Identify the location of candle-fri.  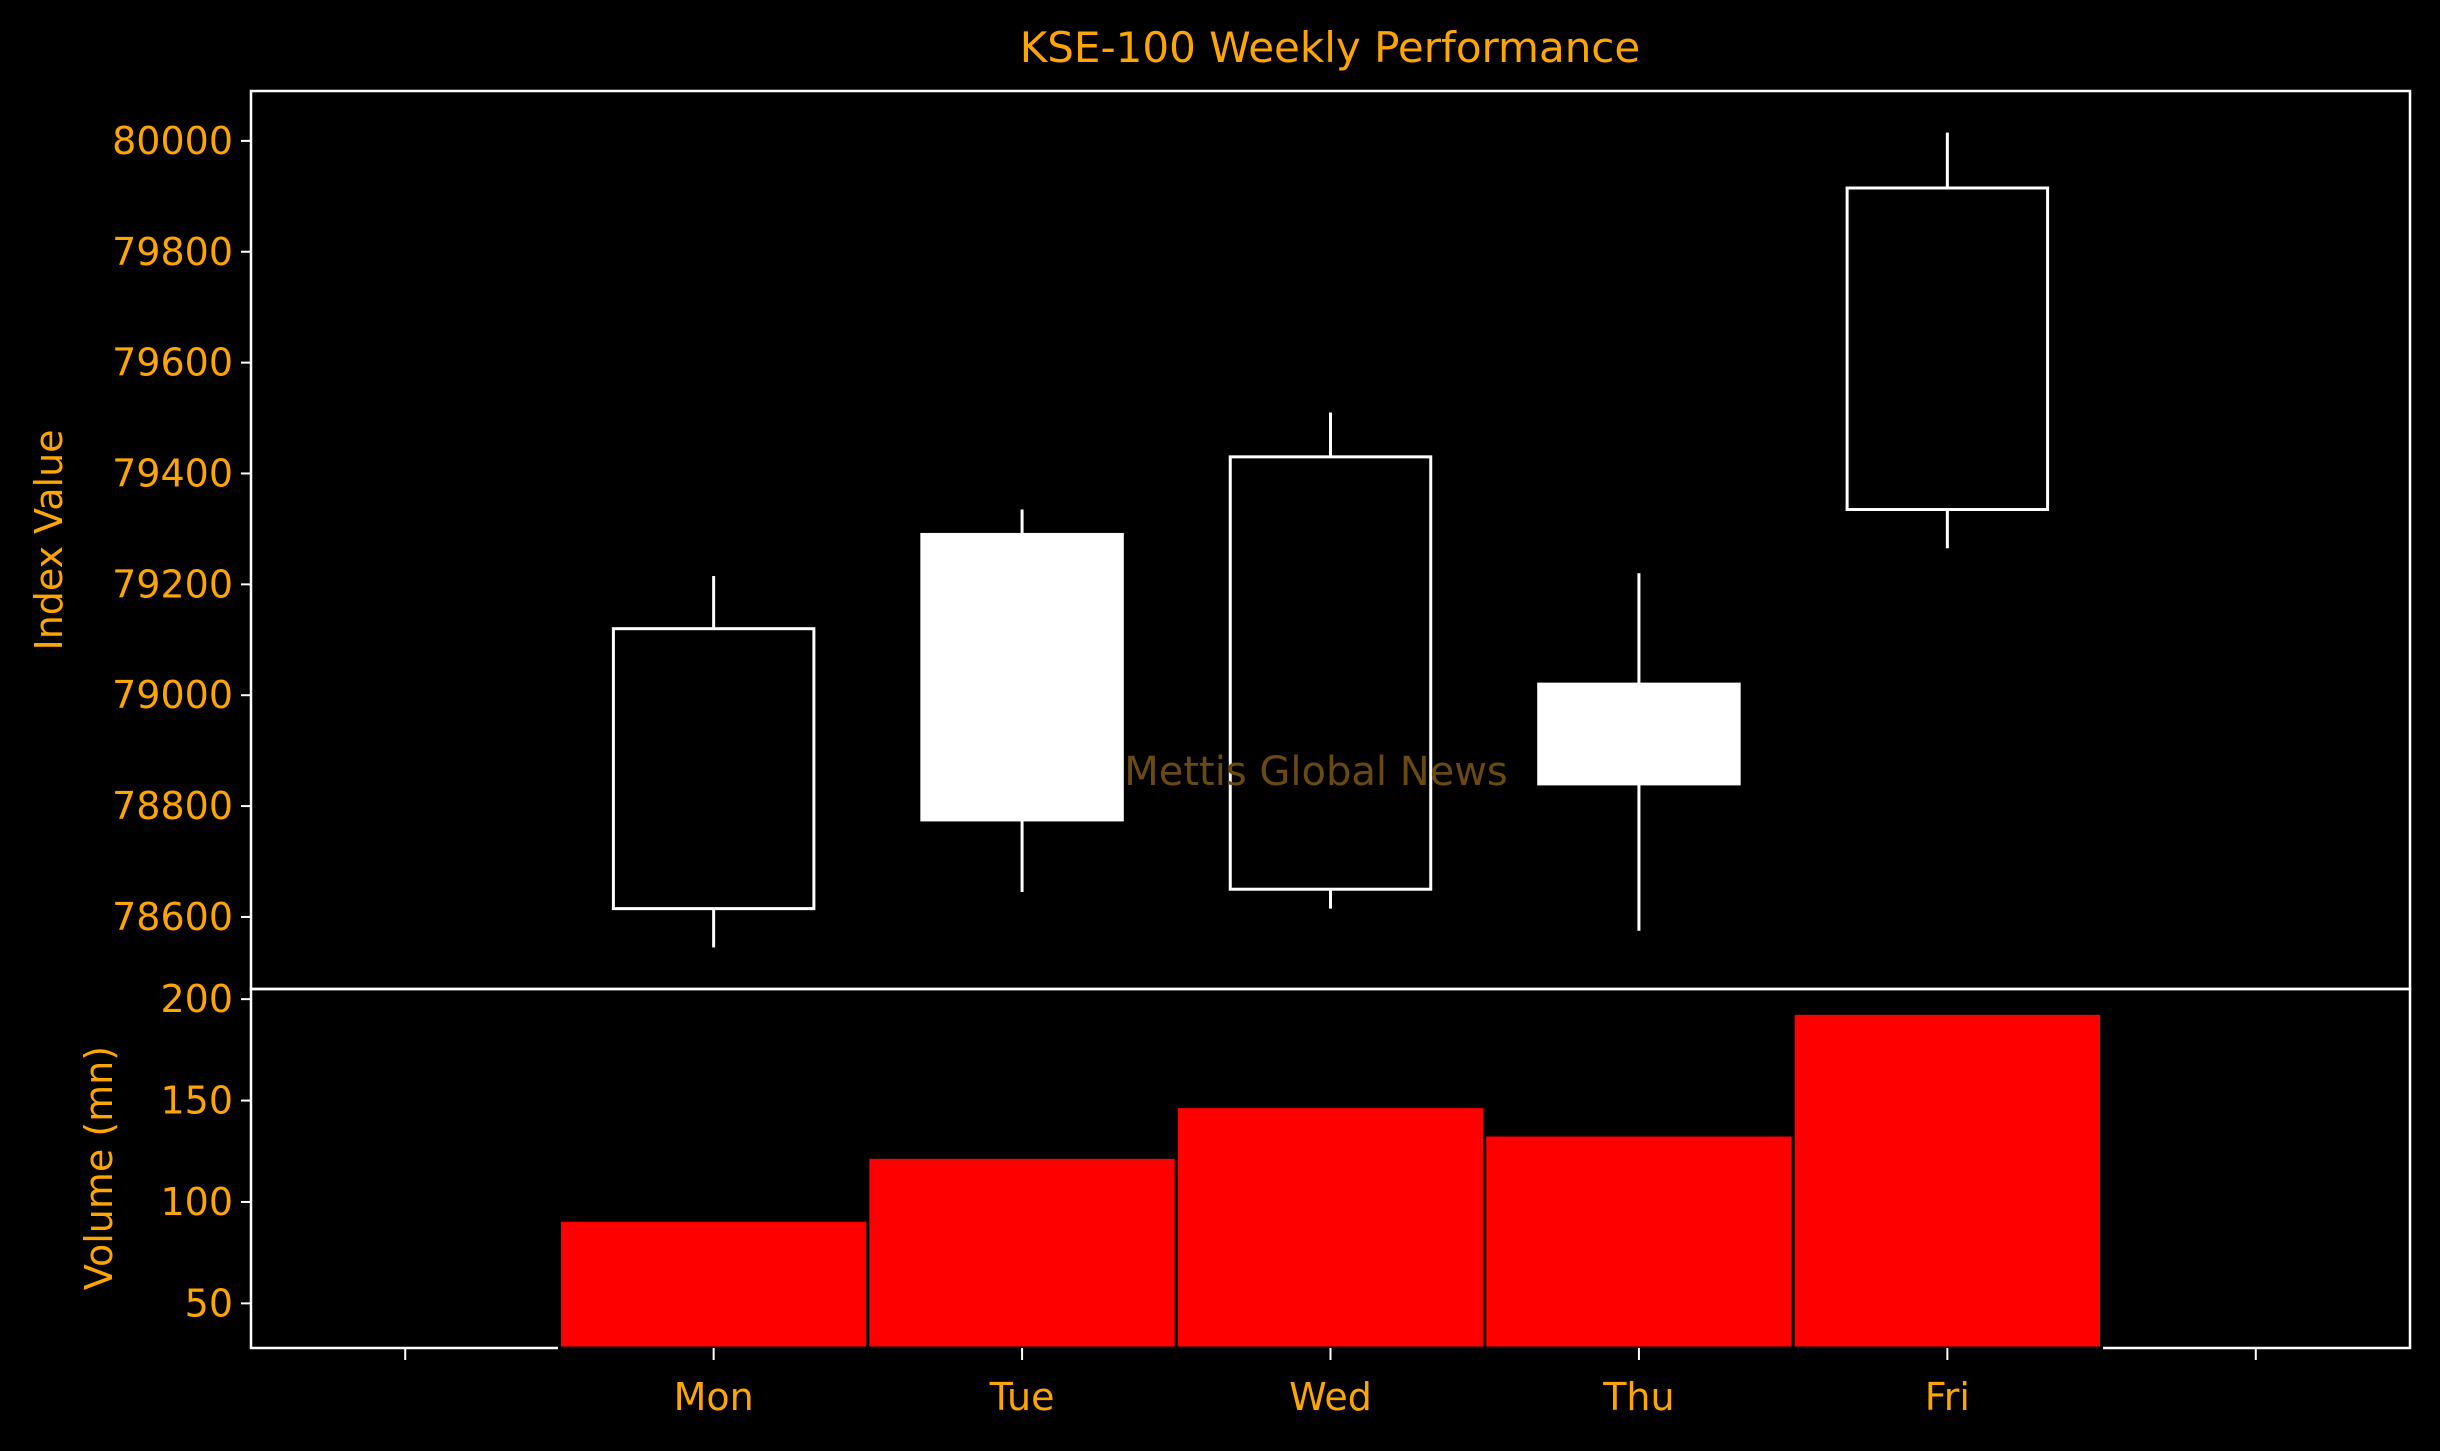
(1947, 340).